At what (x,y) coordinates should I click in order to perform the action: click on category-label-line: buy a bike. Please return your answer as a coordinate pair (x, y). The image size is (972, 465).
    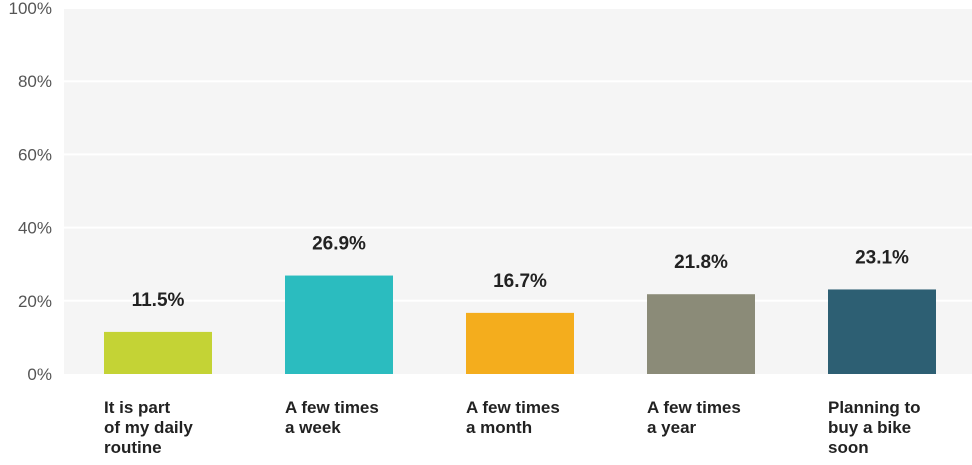
    Looking at the image, I should click on (870, 427).